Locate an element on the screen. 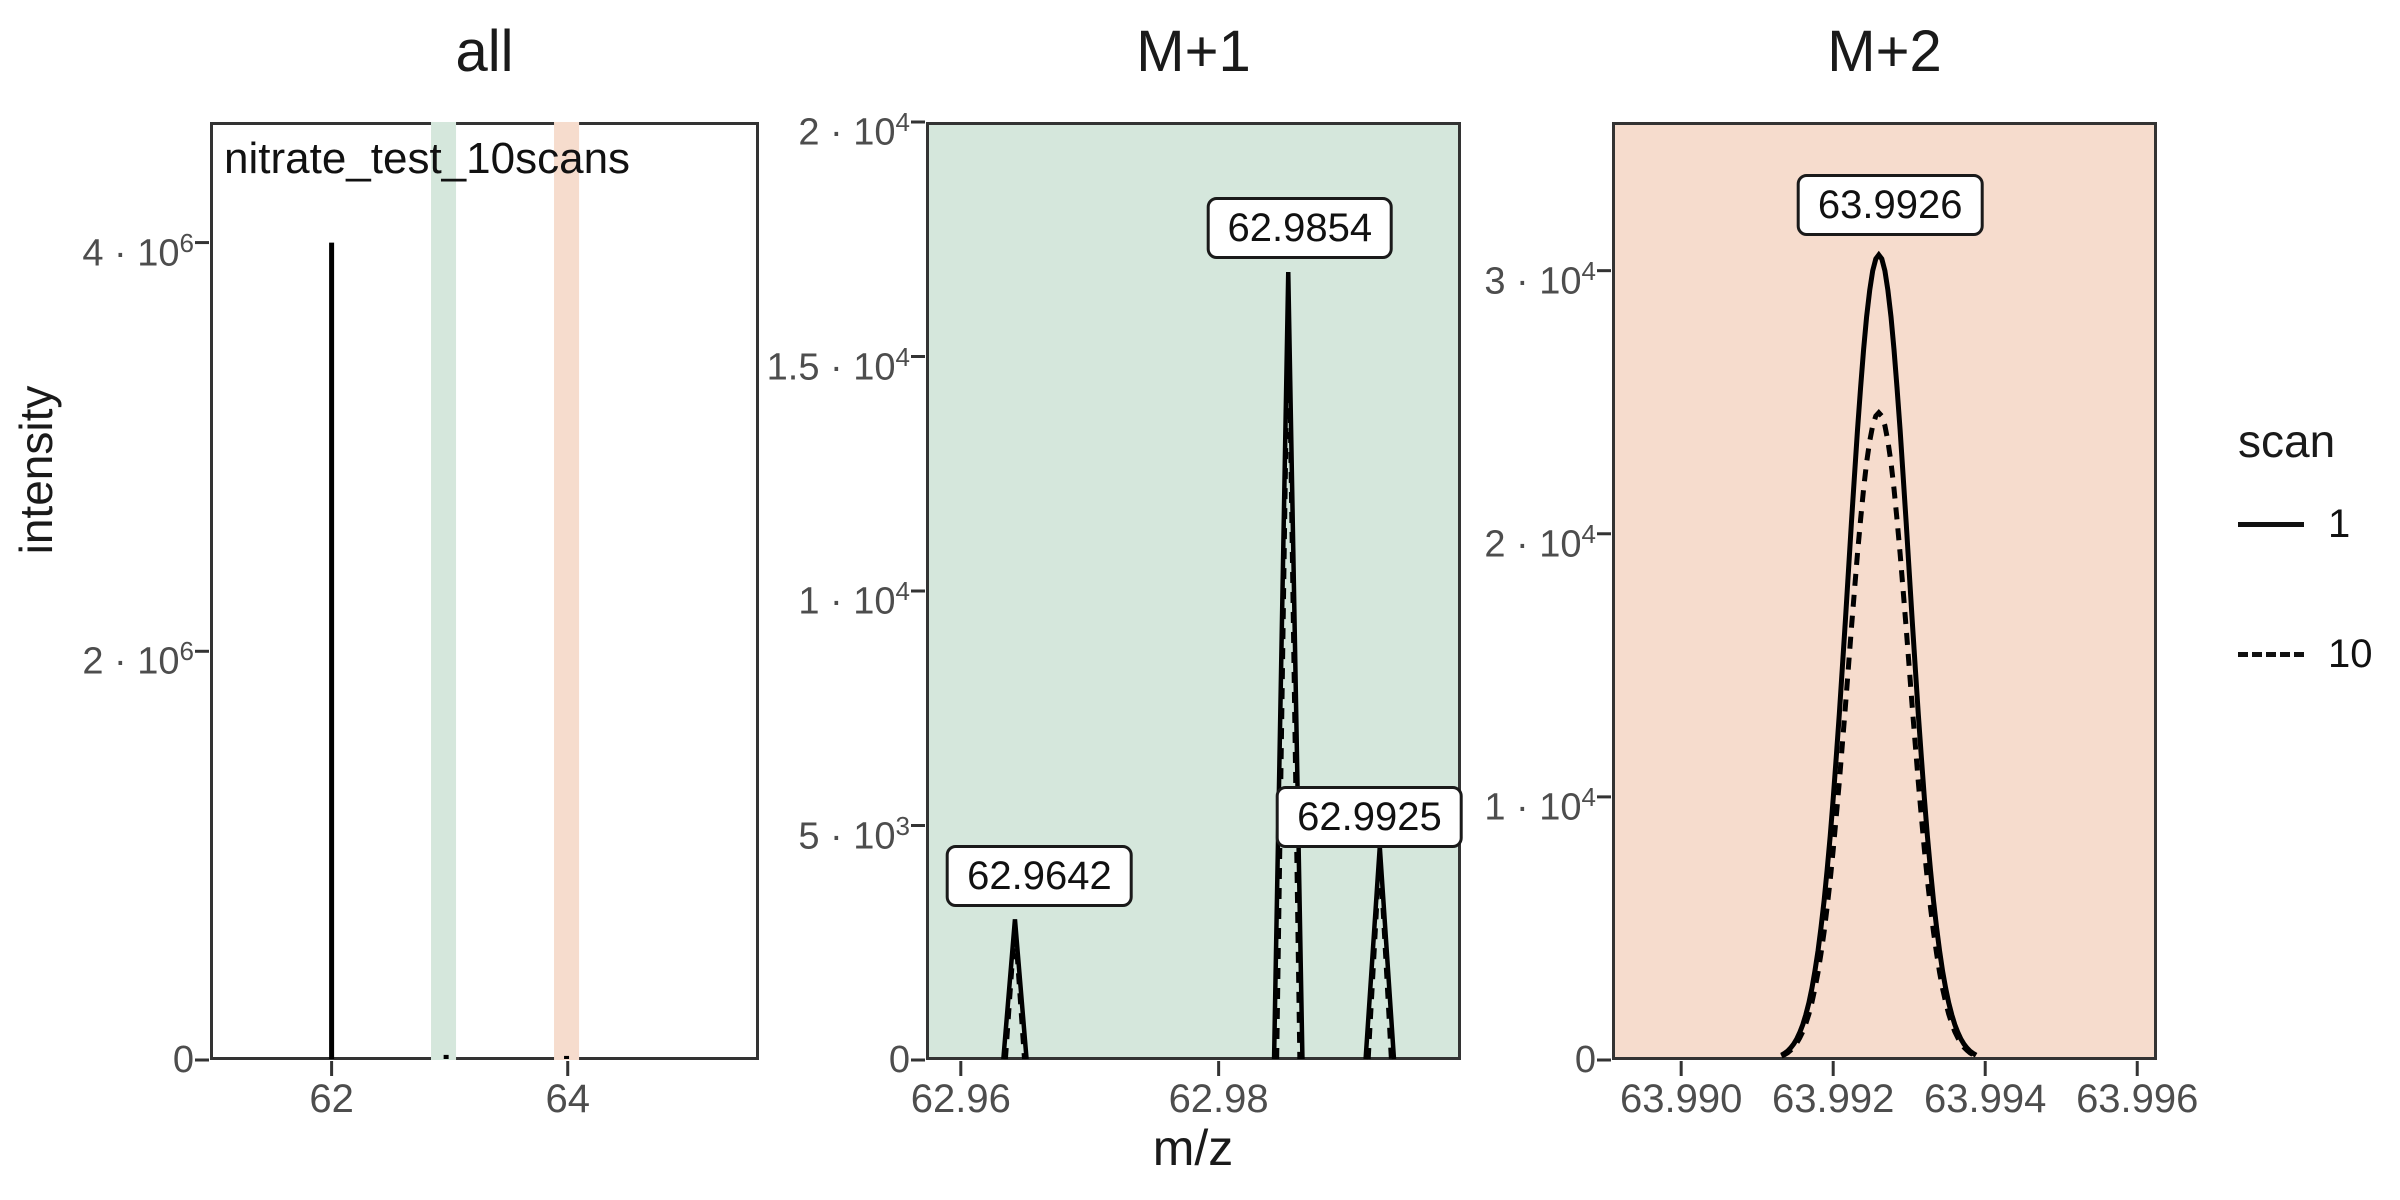  x-tick-label: 63.990 is located at coordinates (1681, 1099).